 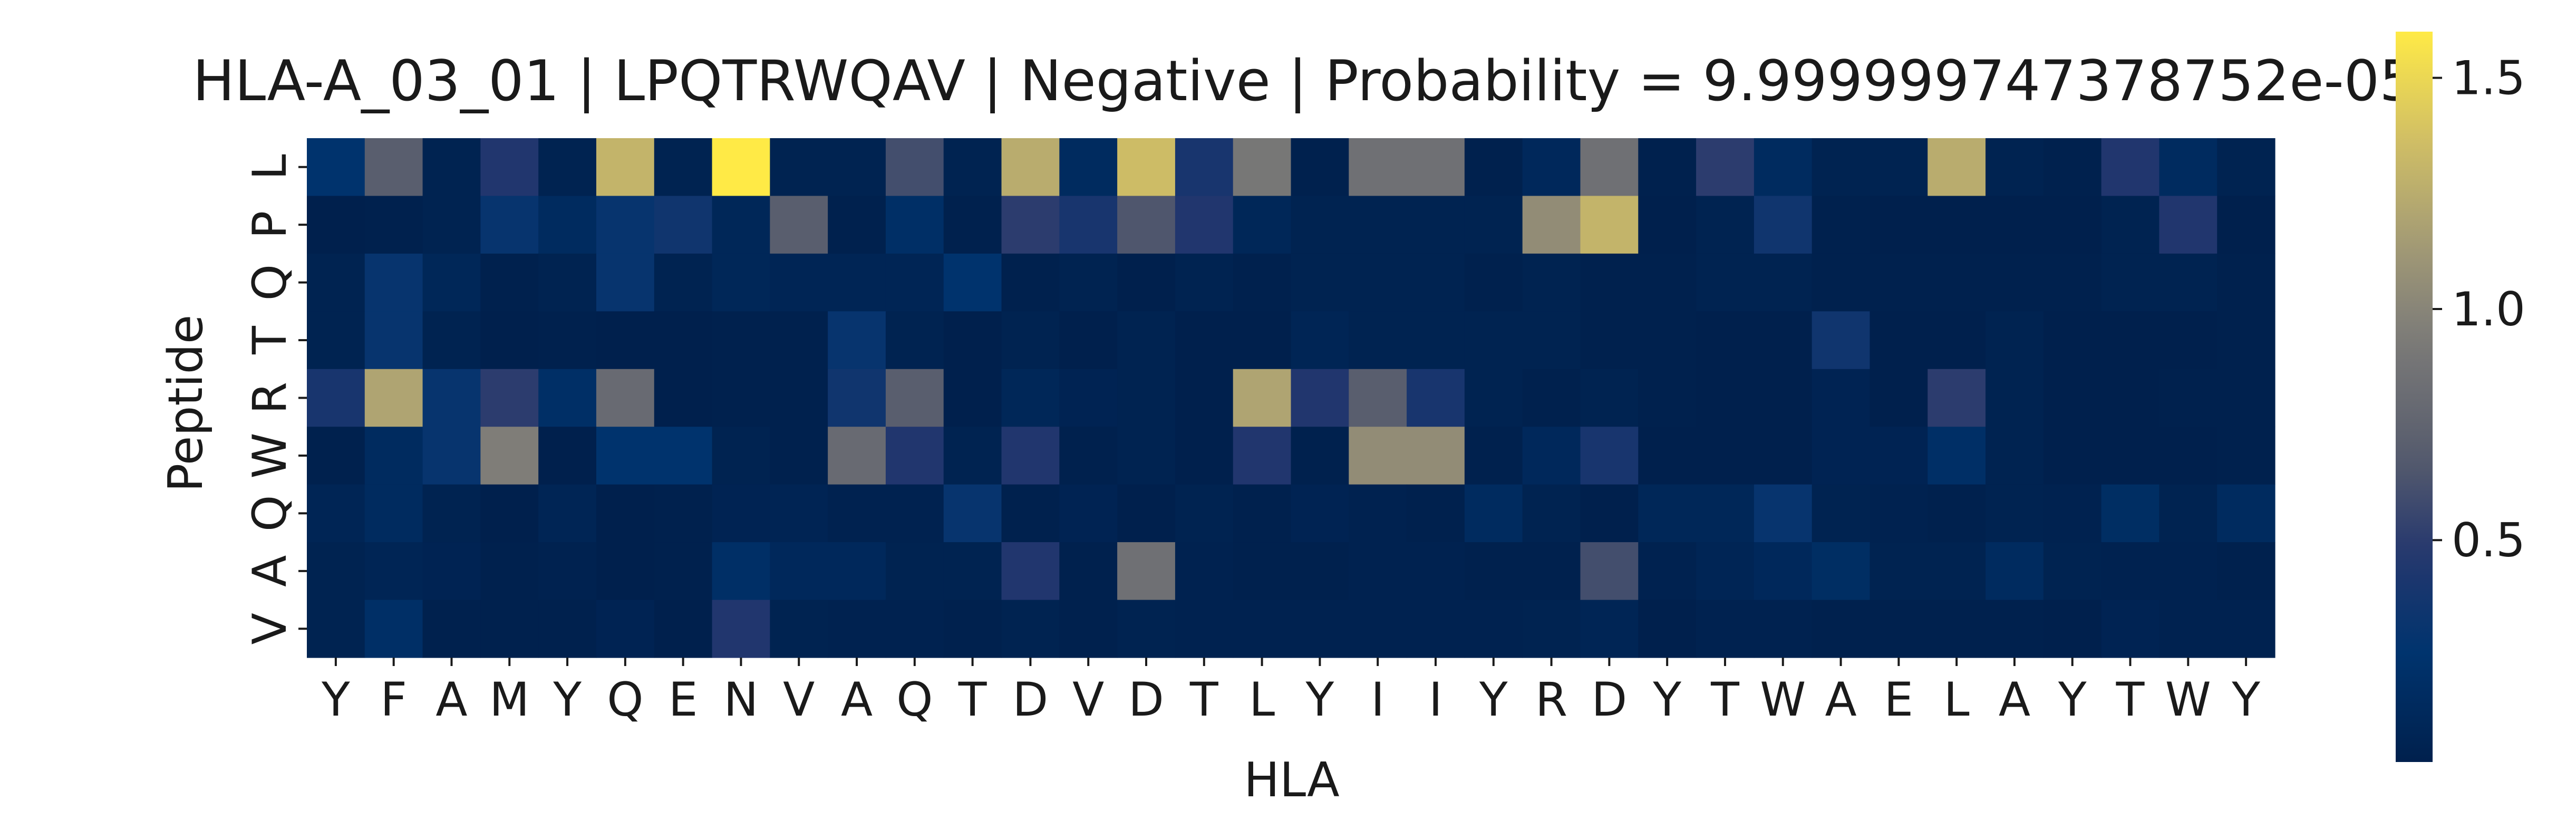 What do you see at coordinates (2488, 309) in the screenshot?
I see `colorbar-tick-label: 1.0` at bounding box center [2488, 309].